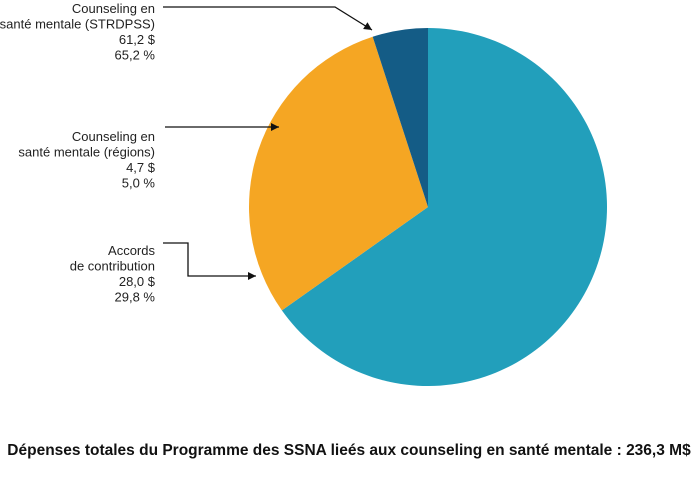  Describe the element at coordinates (86, 152) in the screenshot. I see `slice-label-text: santé mentale (régions)` at that location.